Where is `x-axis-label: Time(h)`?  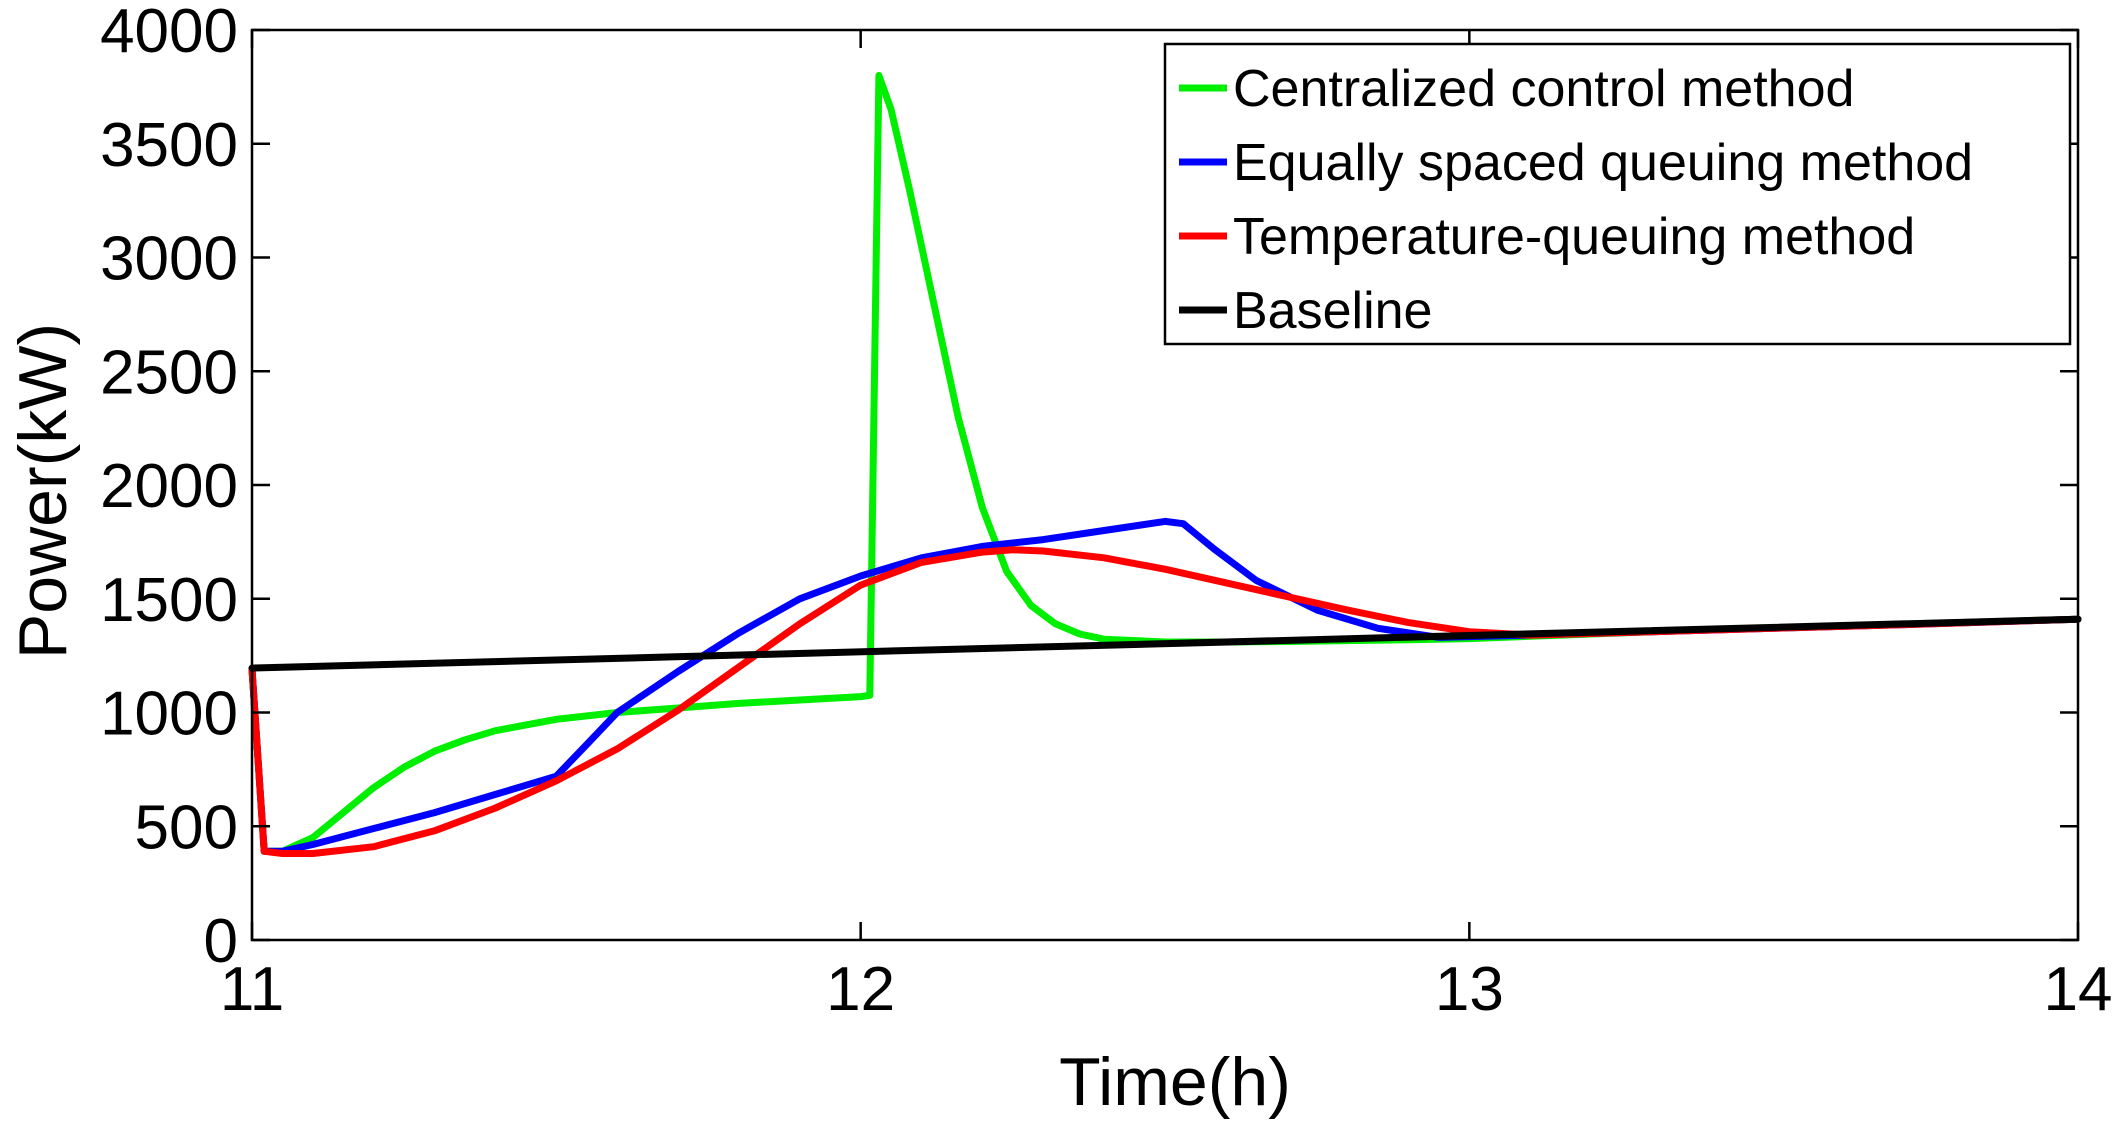 x-axis-label: Time(h) is located at coordinates (1175, 1082).